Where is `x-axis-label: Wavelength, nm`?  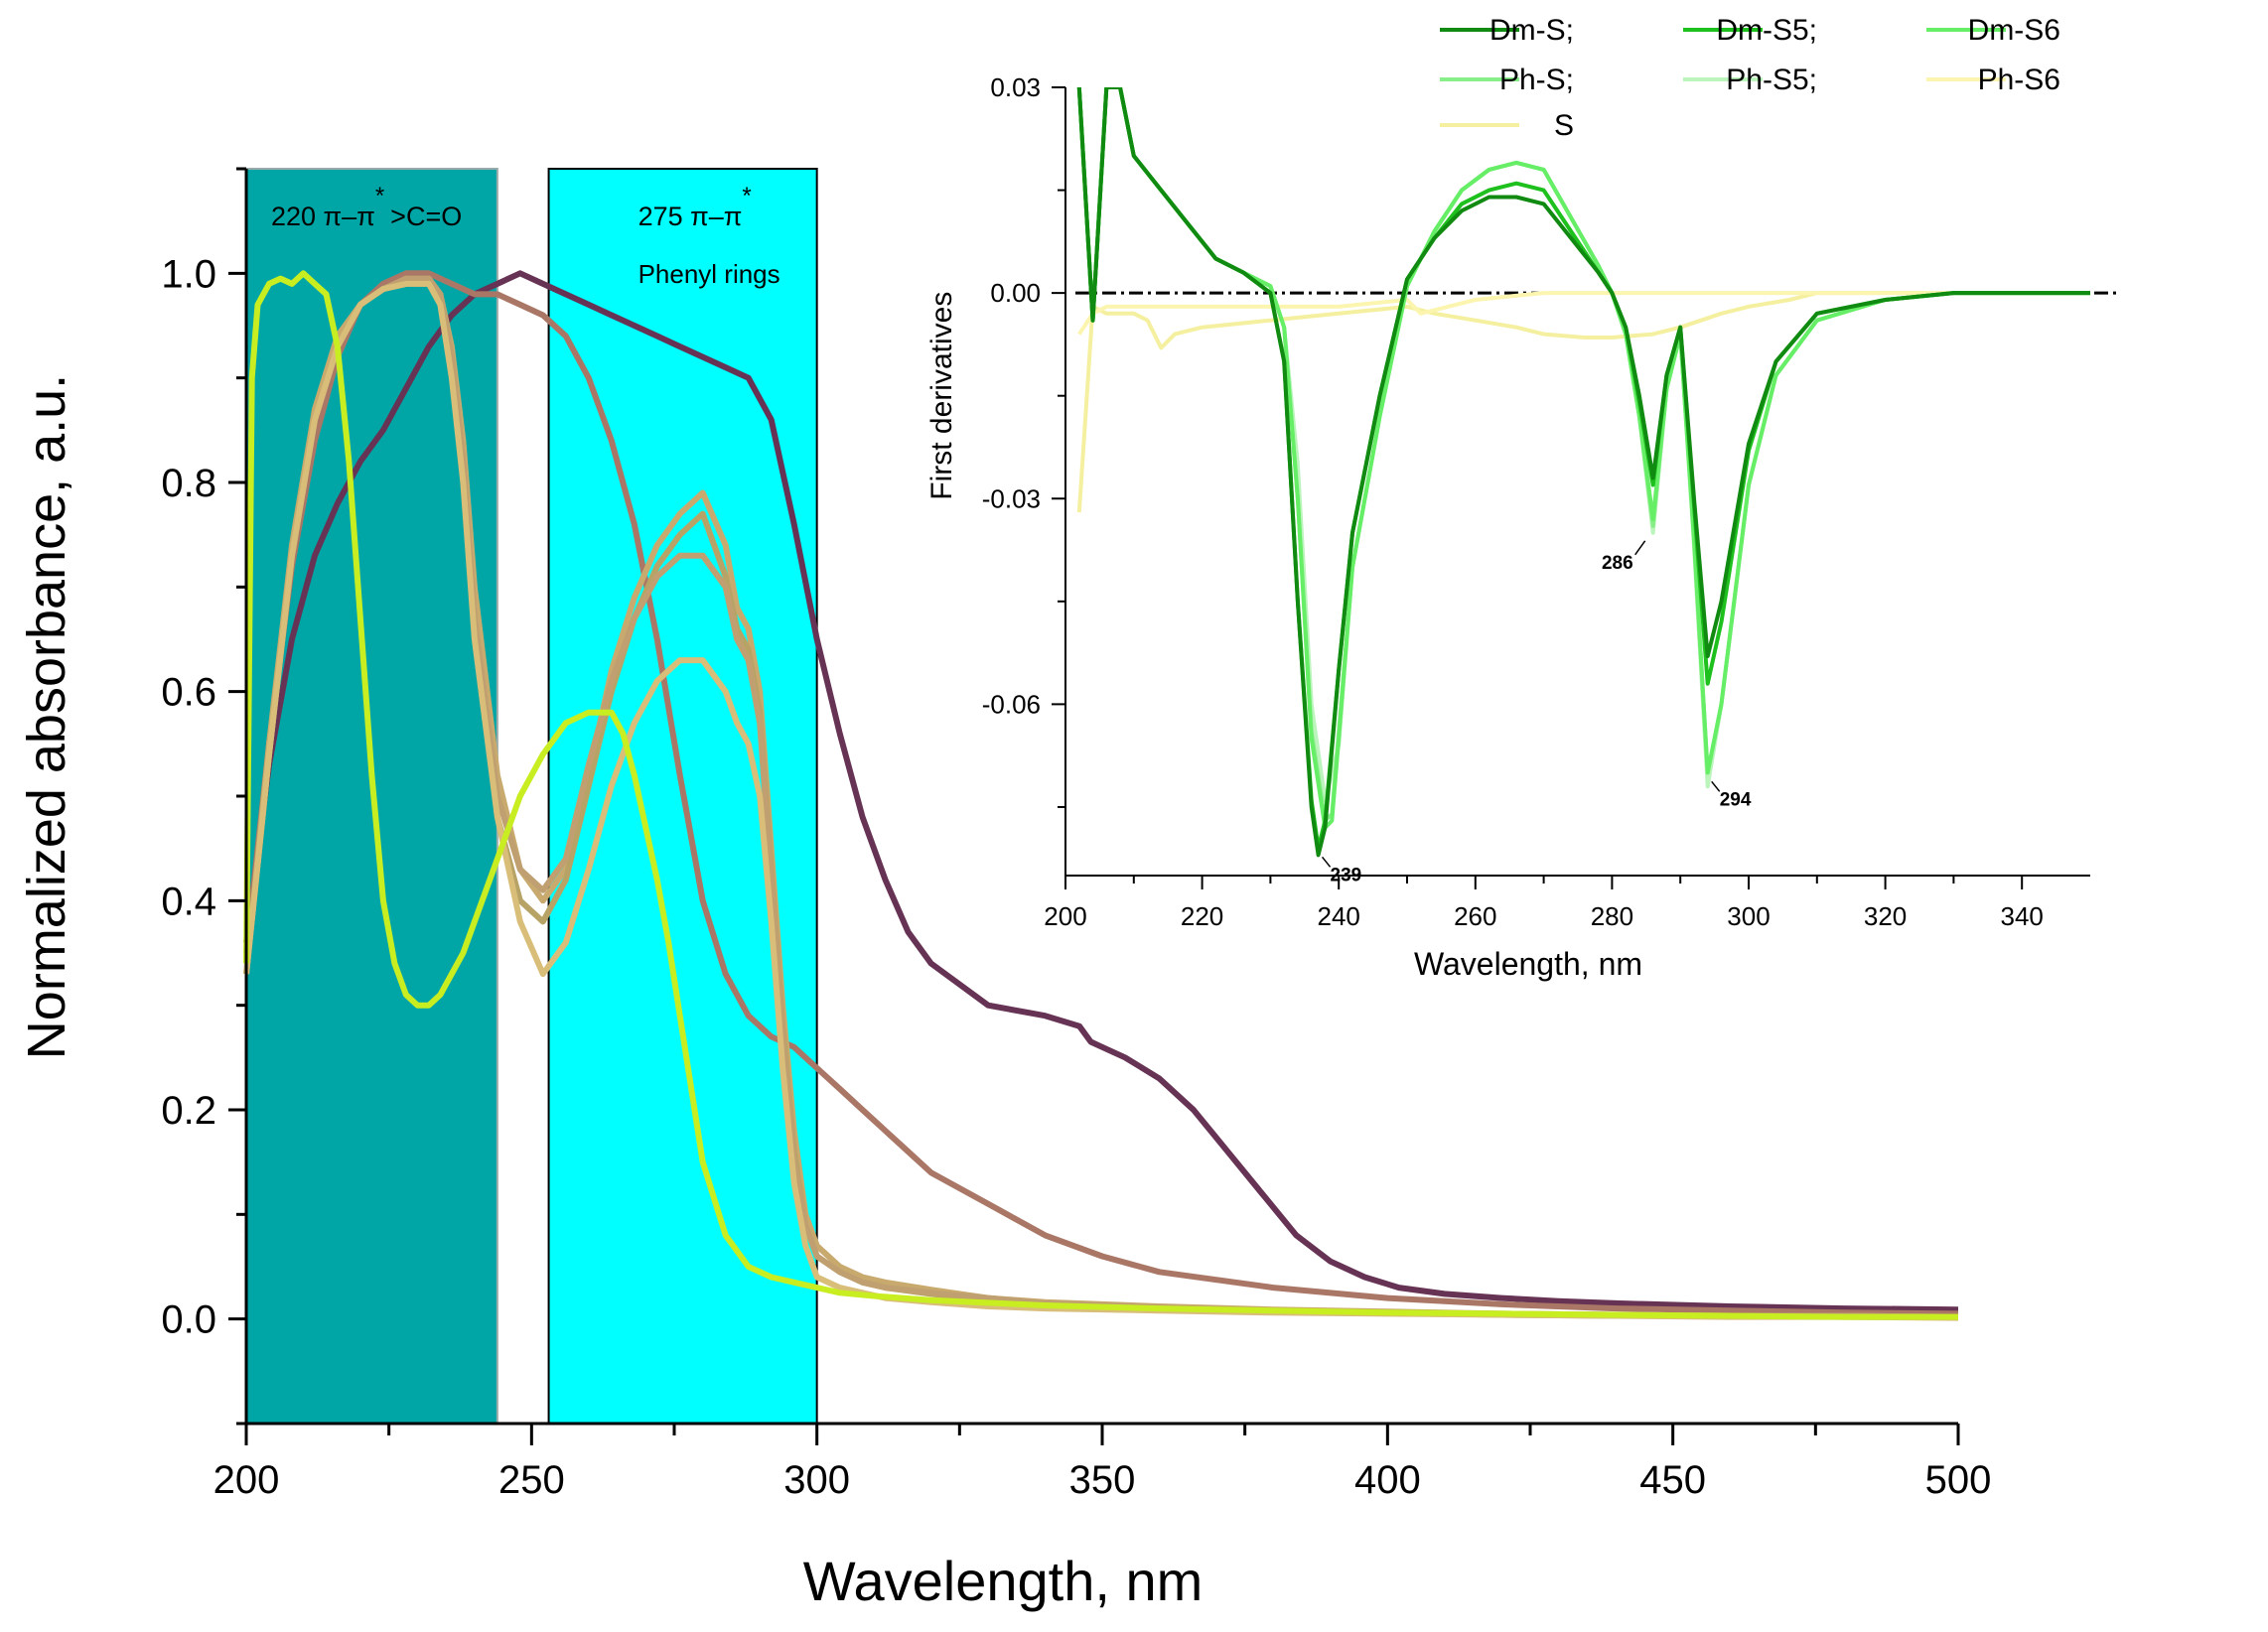
x-axis-label: Wavelength, nm is located at coordinates (1003, 1581).